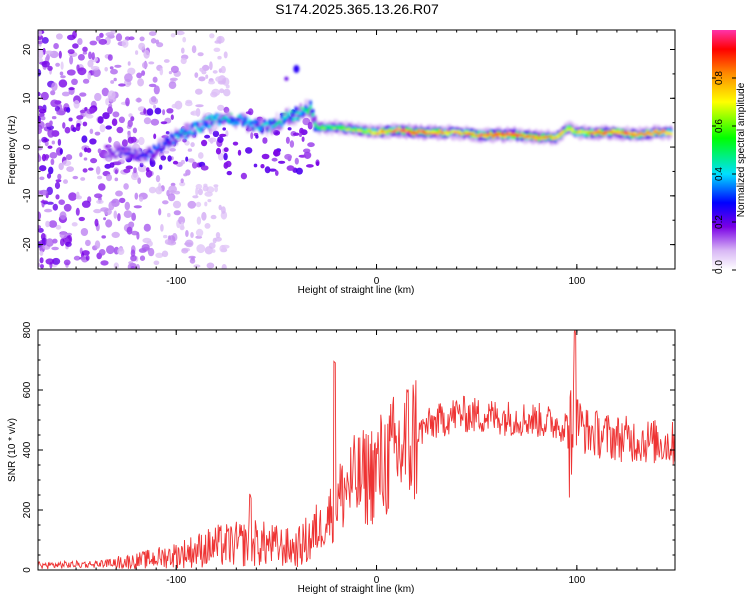 This screenshot has width=750, height=600. I want to click on y-tick-label: 400, so click(27, 449).